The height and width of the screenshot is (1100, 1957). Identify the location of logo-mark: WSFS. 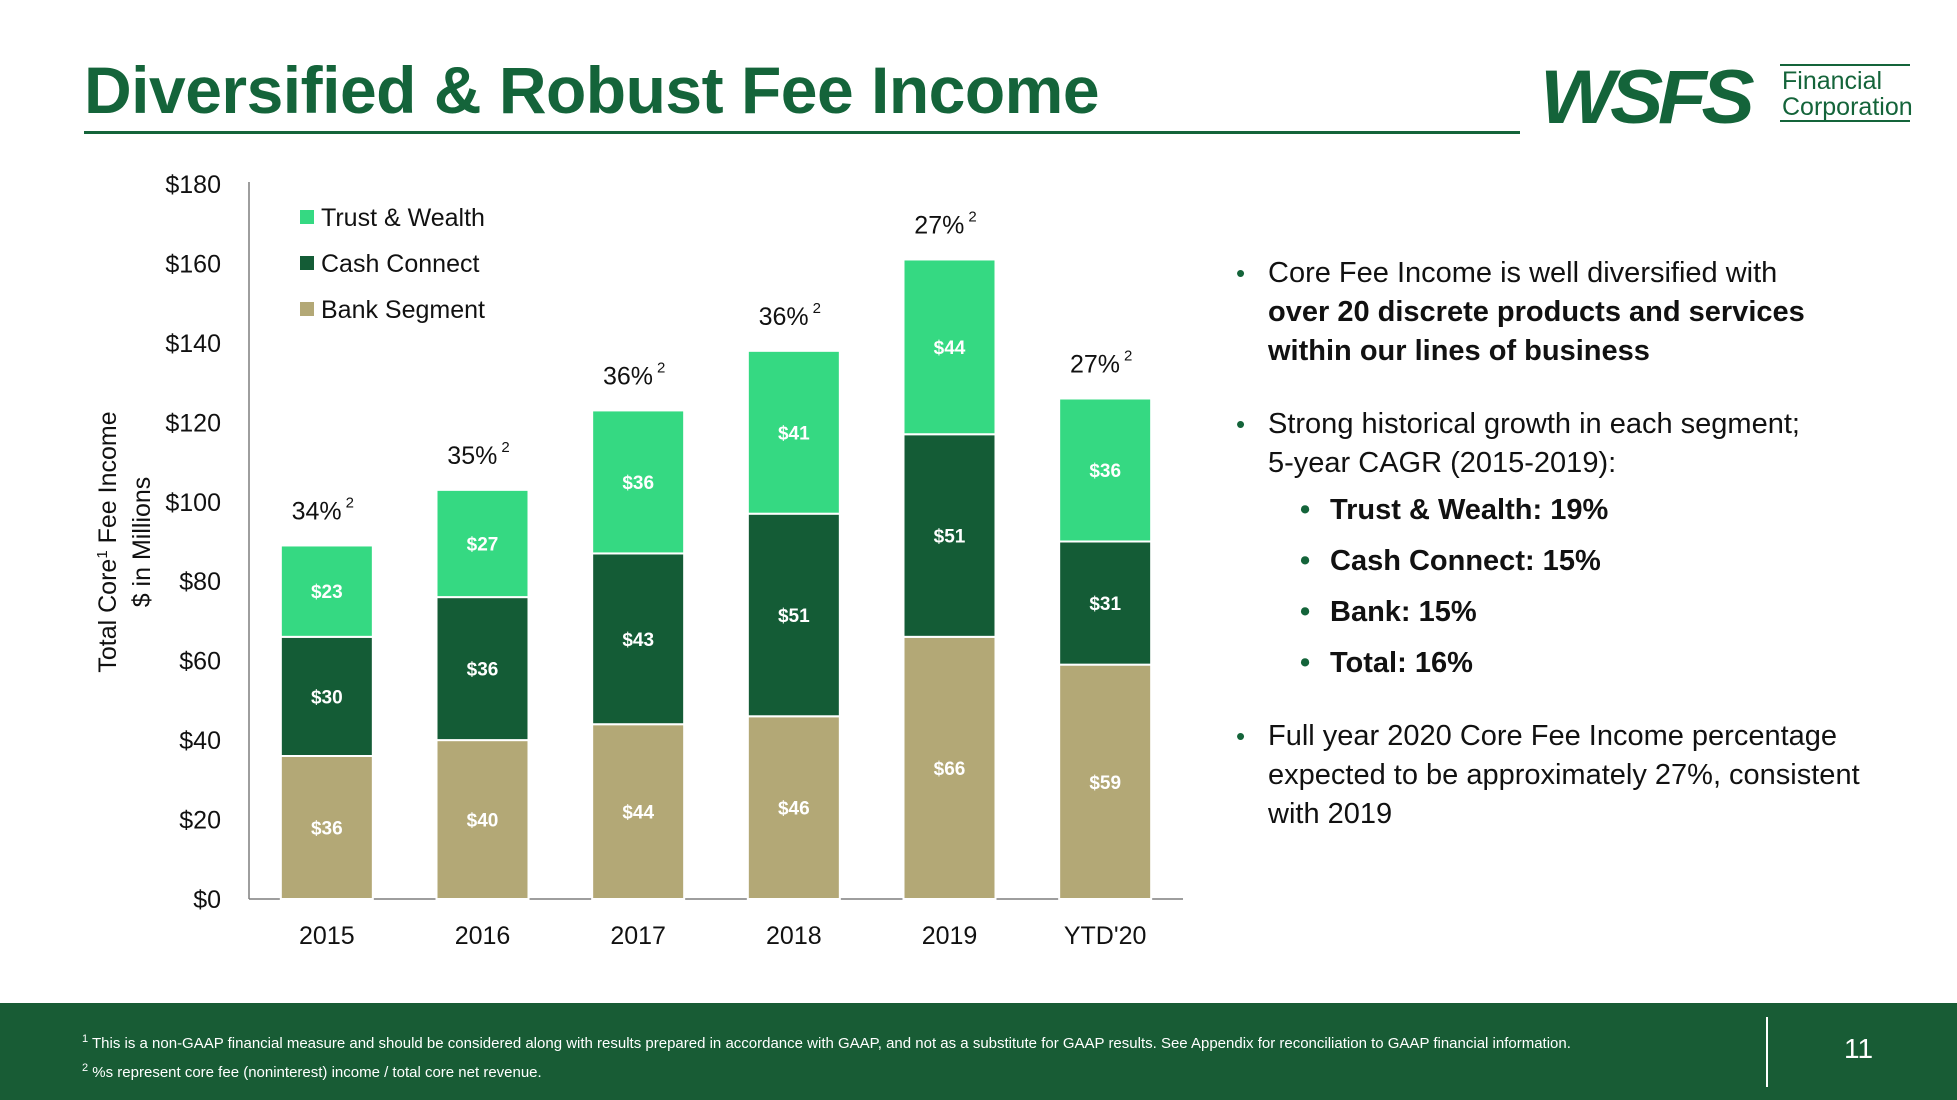
(1647, 97).